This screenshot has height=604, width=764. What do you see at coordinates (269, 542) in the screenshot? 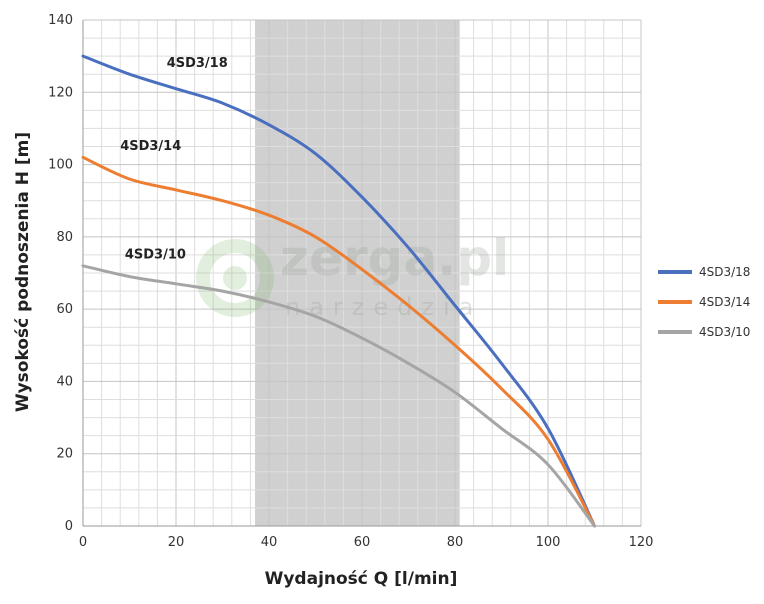
I see `x-tick-label: 40` at bounding box center [269, 542].